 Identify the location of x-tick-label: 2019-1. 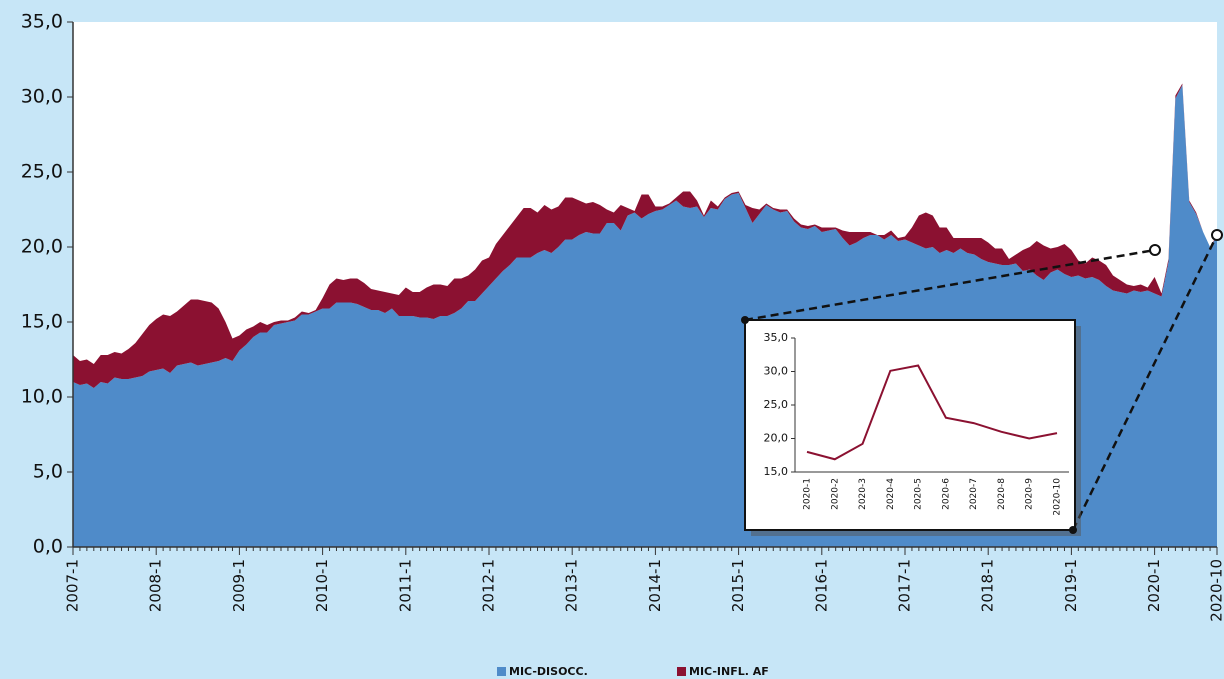
(1071, 585).